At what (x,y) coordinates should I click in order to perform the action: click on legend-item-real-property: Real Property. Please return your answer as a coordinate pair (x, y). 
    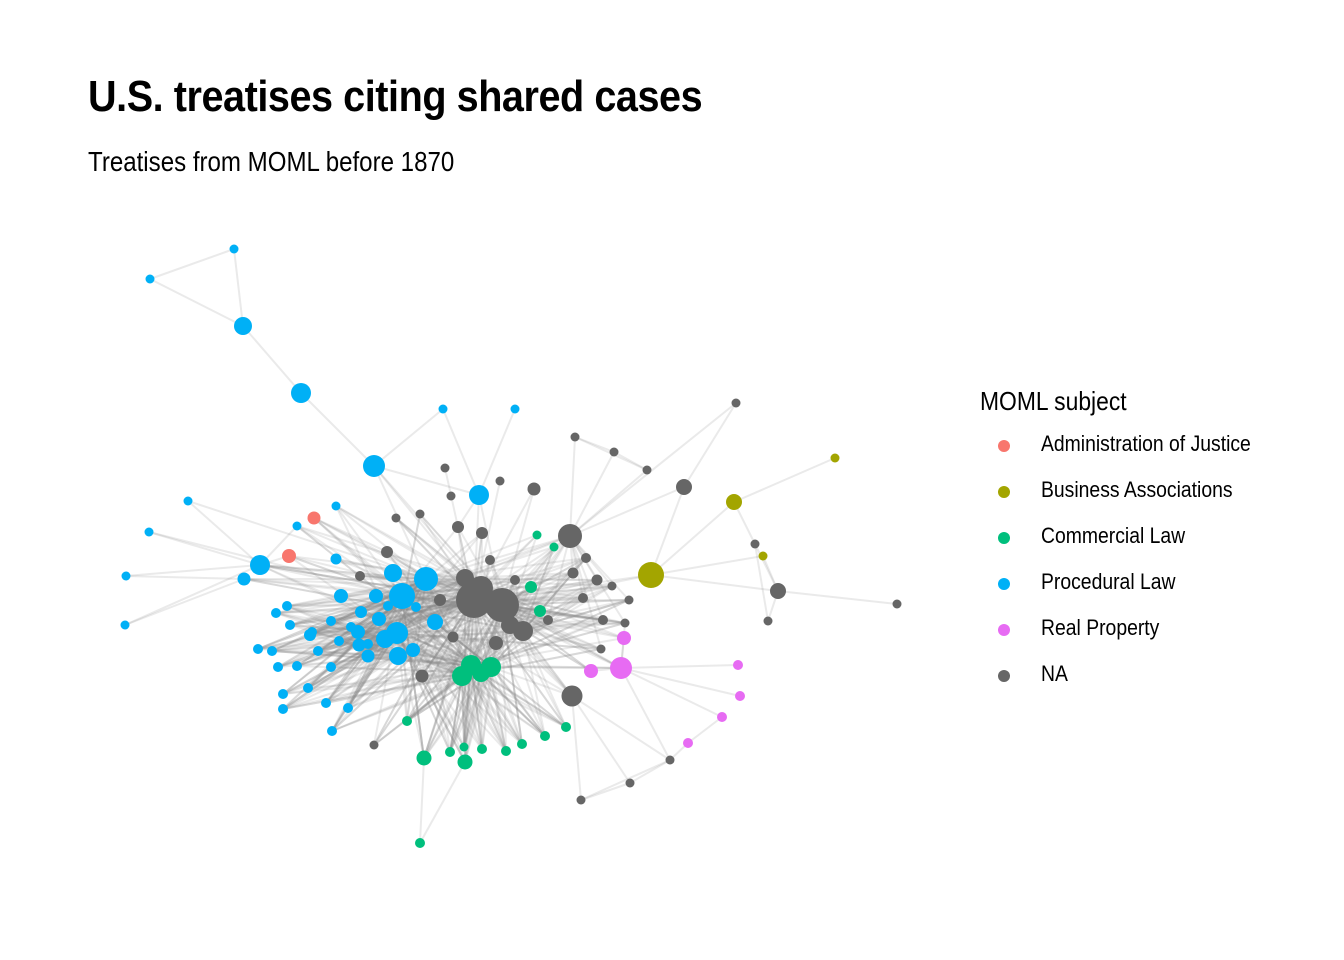
    Looking at the image, I should click on (1069, 638).